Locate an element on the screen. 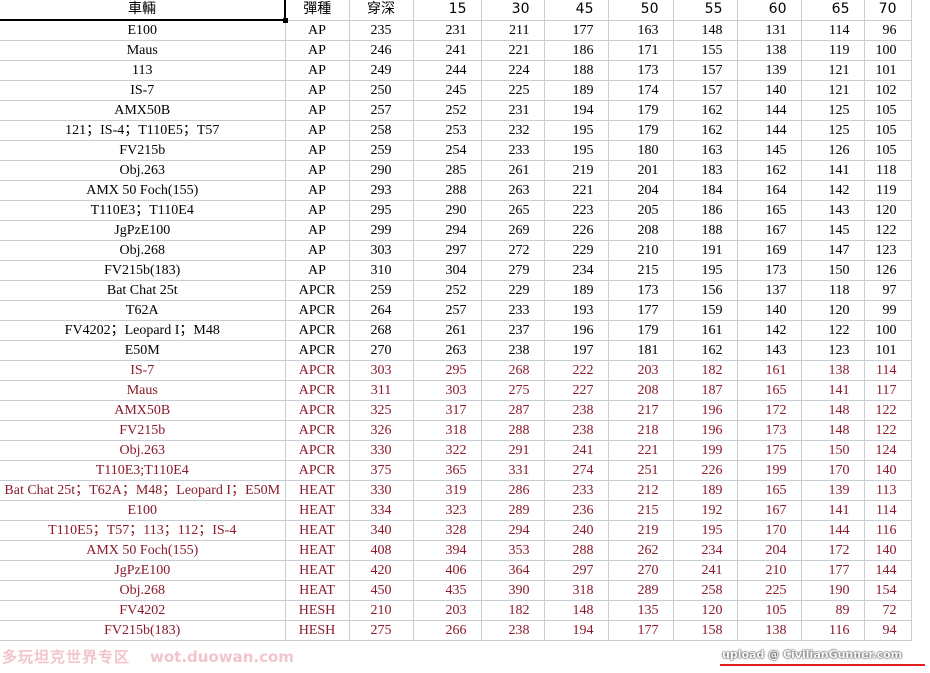 Image resolution: width=930 pixels, height=673 pixels. penetration-cell: 188 is located at coordinates (705, 230).